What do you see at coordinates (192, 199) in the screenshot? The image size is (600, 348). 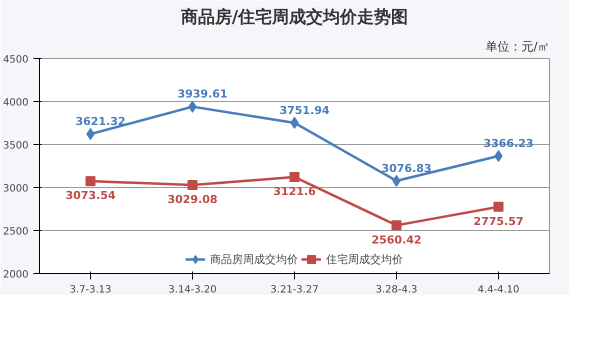 I see `data-label: 3029.08` at bounding box center [192, 199].